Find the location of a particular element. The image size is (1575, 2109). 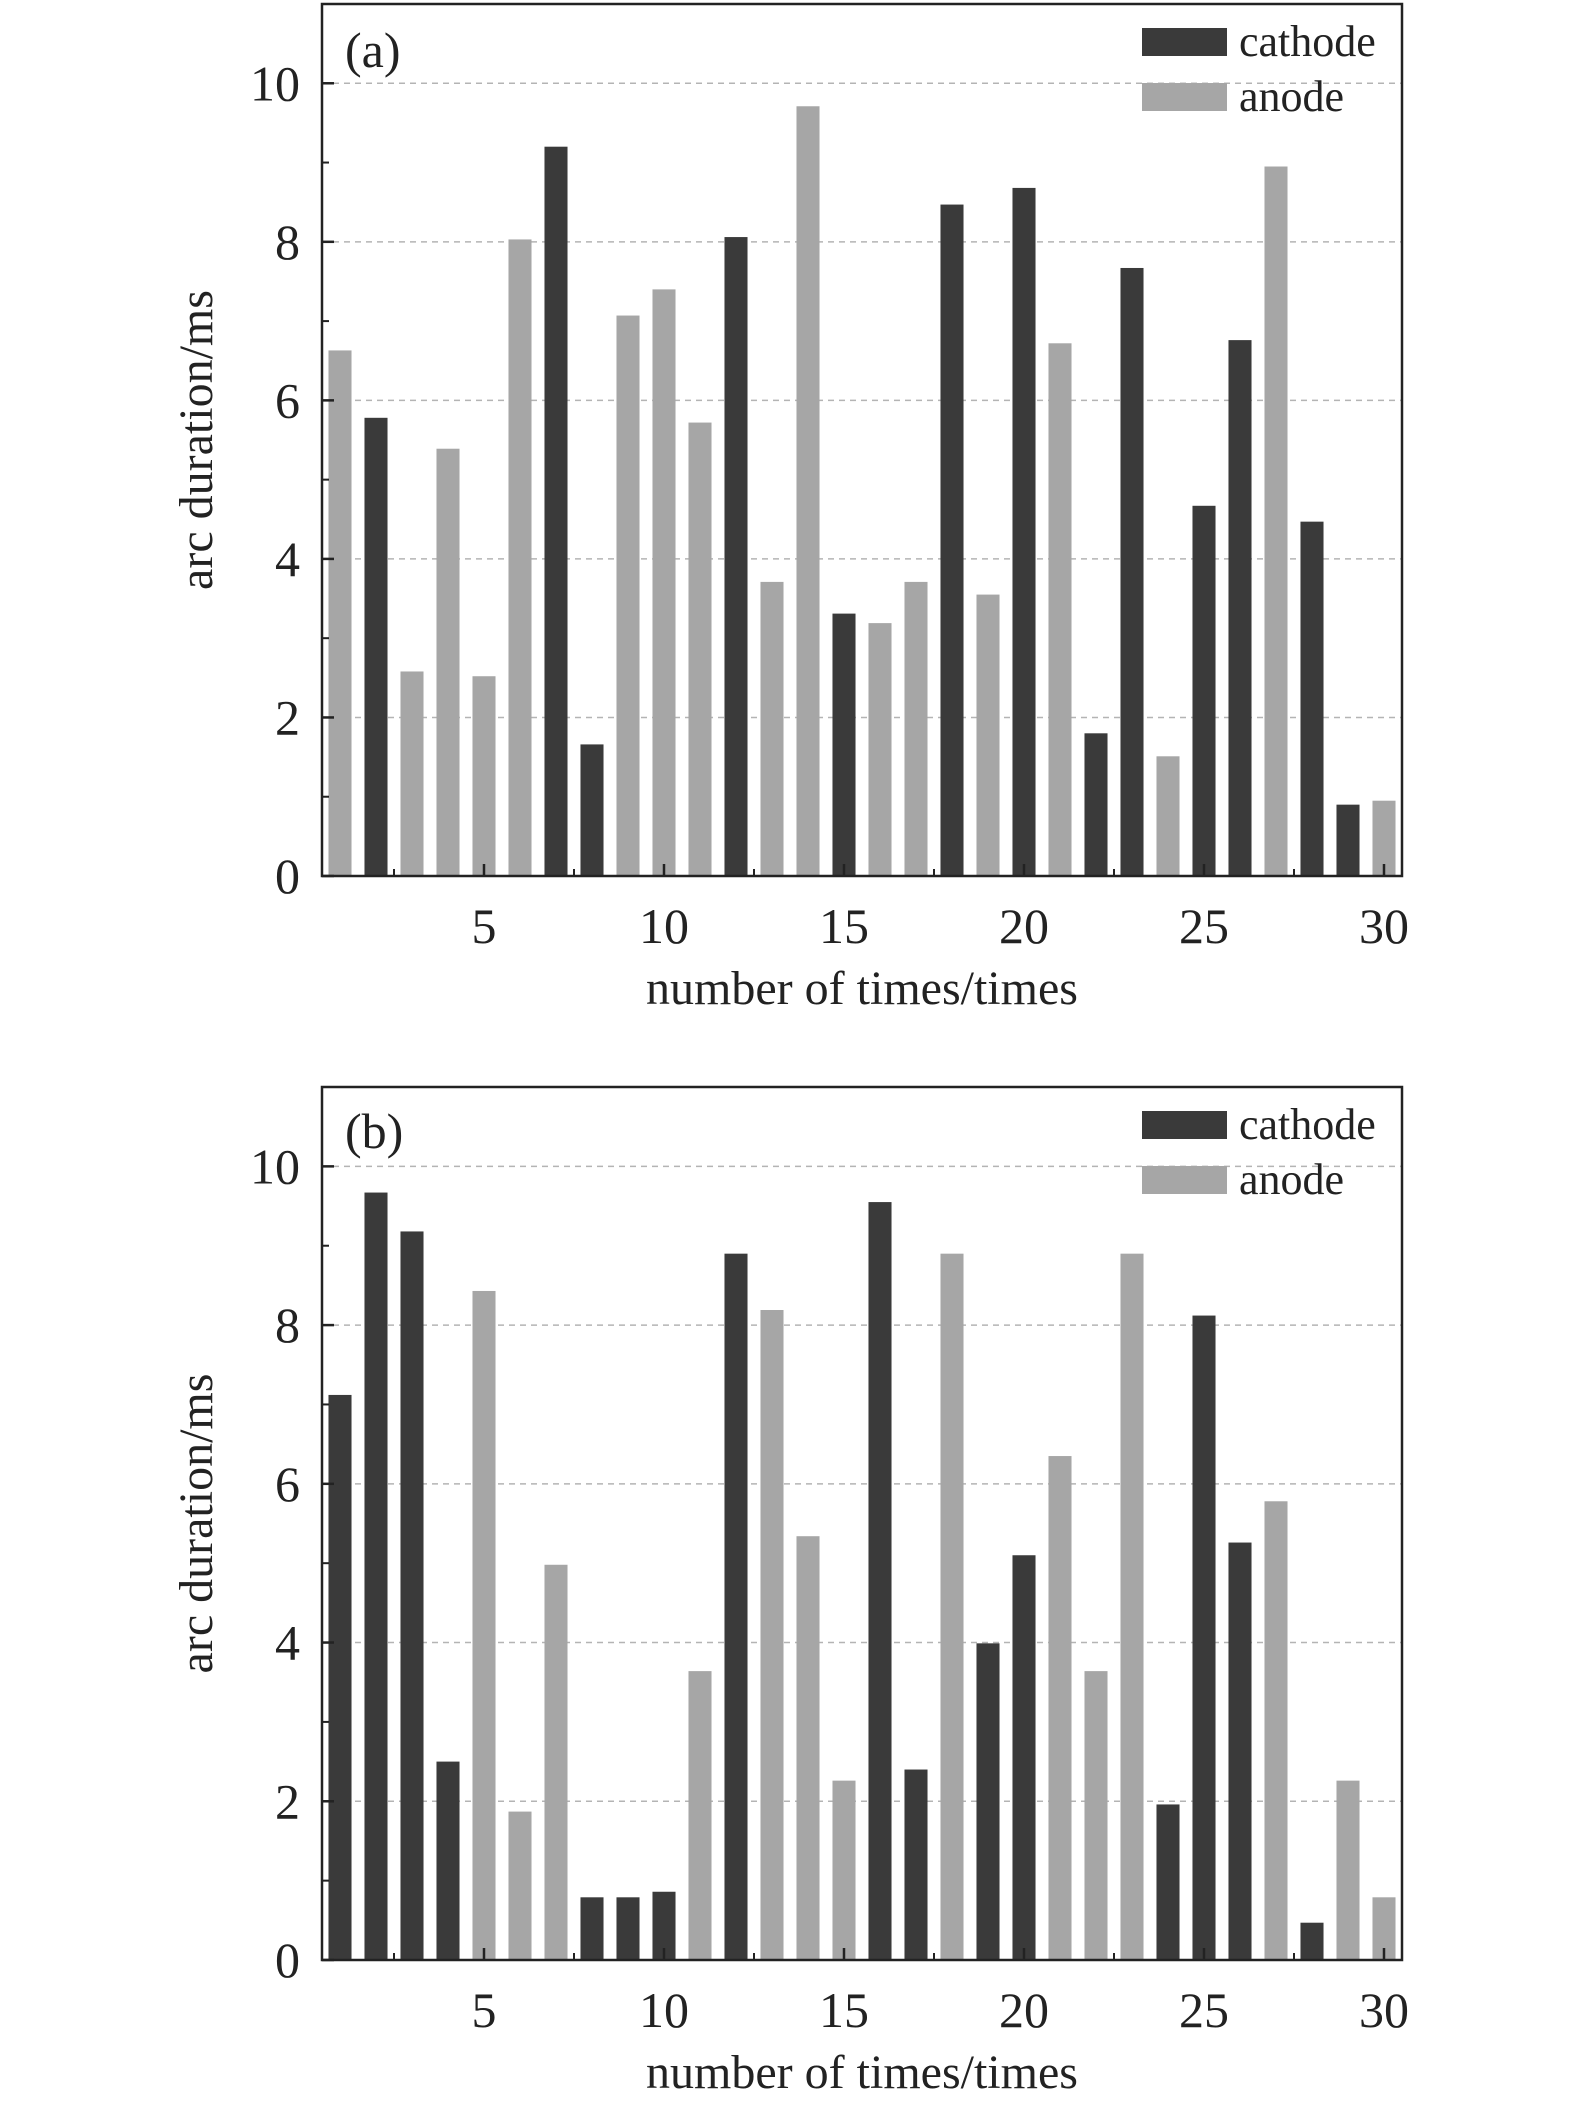

panel-label-a: (a) is located at coordinates (373, 50).